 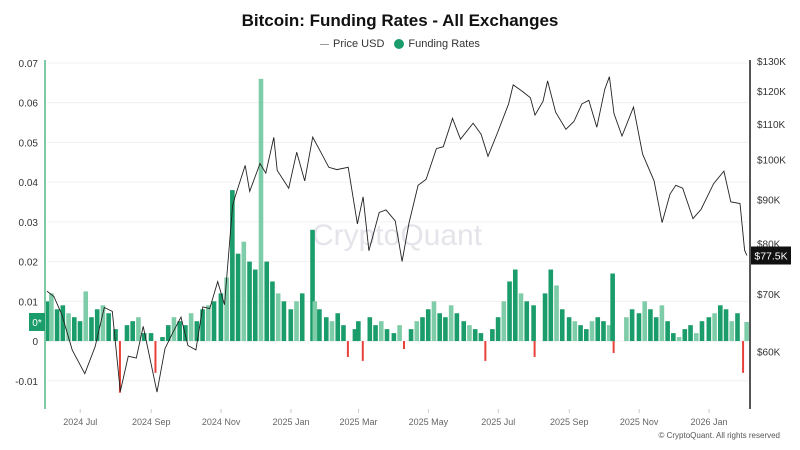 What do you see at coordinates (771, 161) in the screenshot?
I see `right-tick-label: $100K` at bounding box center [771, 161].